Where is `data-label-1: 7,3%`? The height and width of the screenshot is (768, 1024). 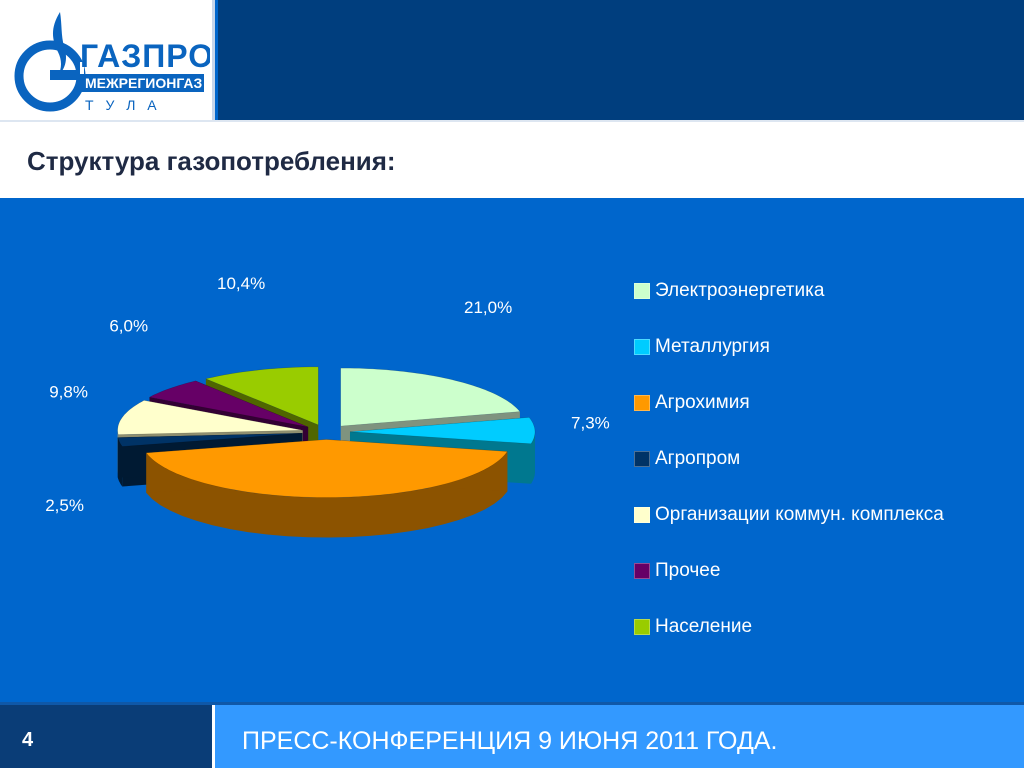 data-label-1: 7,3% is located at coordinates (590, 423).